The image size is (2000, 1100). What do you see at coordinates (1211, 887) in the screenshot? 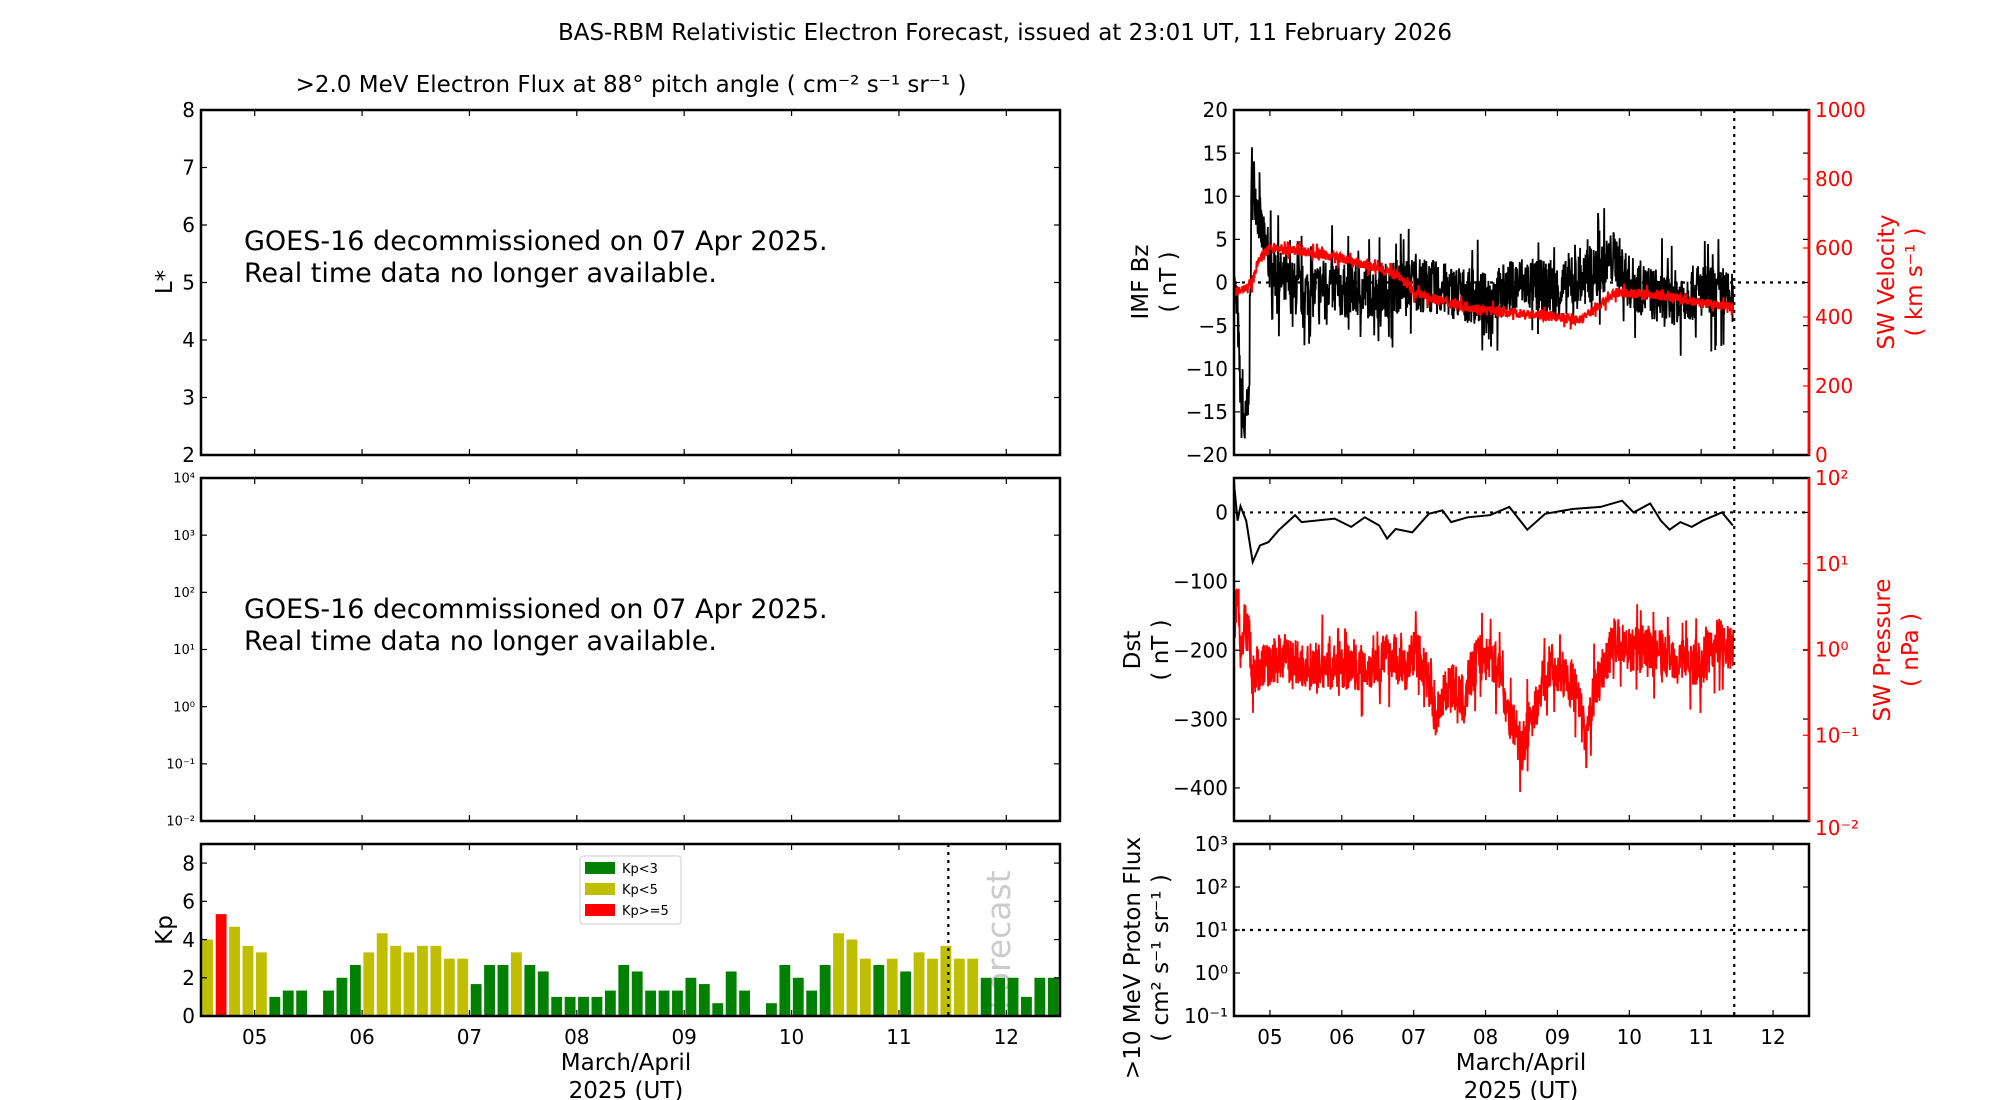
I see `proton-ytick-label: 10²` at bounding box center [1211, 887].